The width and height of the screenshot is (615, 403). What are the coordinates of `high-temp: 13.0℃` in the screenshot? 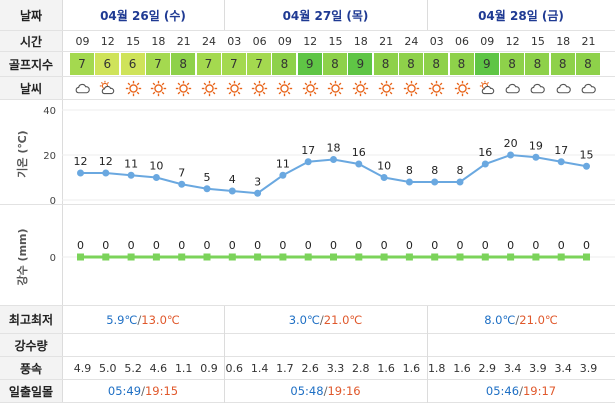 It's located at (160, 319).